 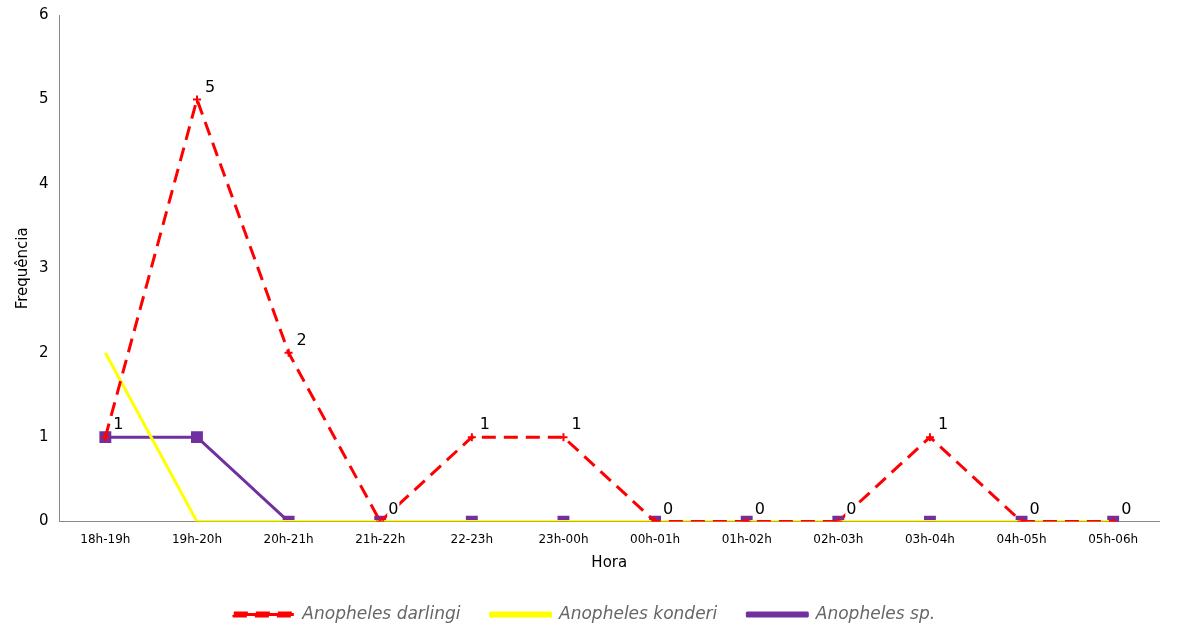 I want to click on y-tick-label: 4, so click(x=44, y=182).